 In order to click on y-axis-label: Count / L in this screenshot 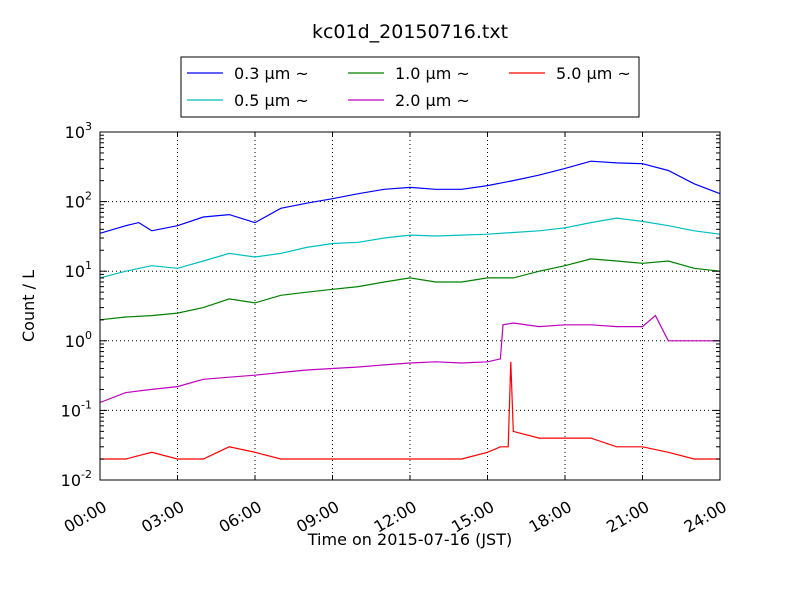, I will do `click(28, 306)`.